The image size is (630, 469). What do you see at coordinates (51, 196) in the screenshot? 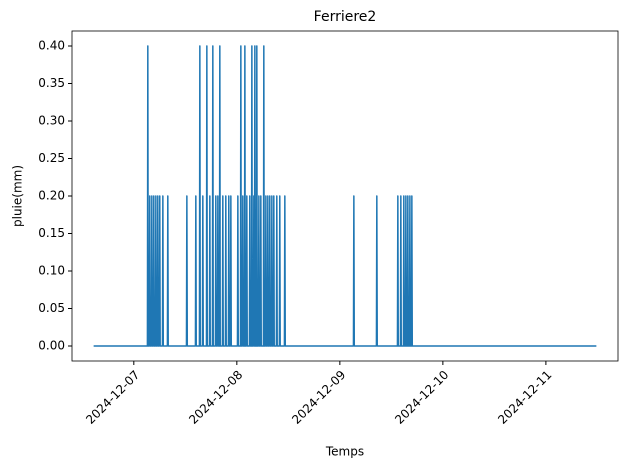
I see `y-tick-label: 0.20` at bounding box center [51, 196].